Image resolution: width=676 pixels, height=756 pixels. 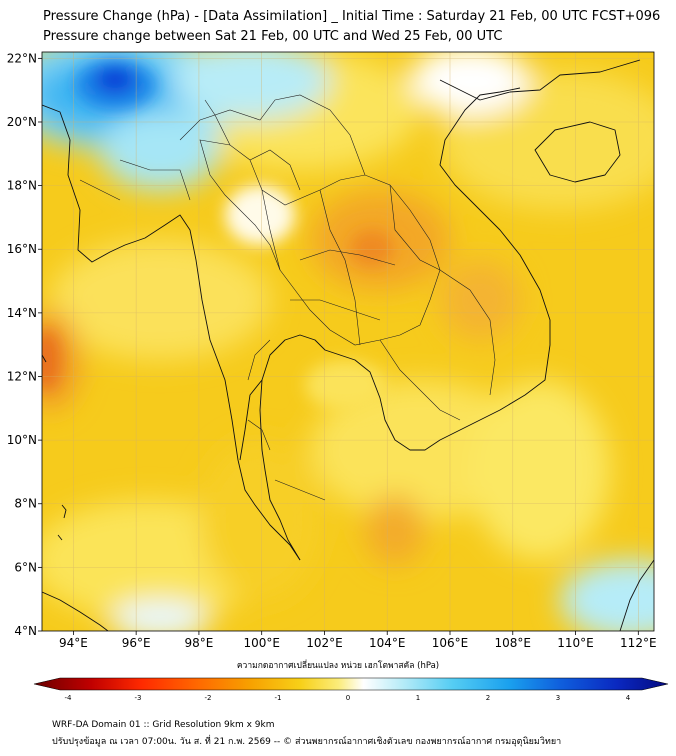 What do you see at coordinates (22, 440) in the screenshot?
I see `lat-tick-label: 10°N` at bounding box center [22, 440].